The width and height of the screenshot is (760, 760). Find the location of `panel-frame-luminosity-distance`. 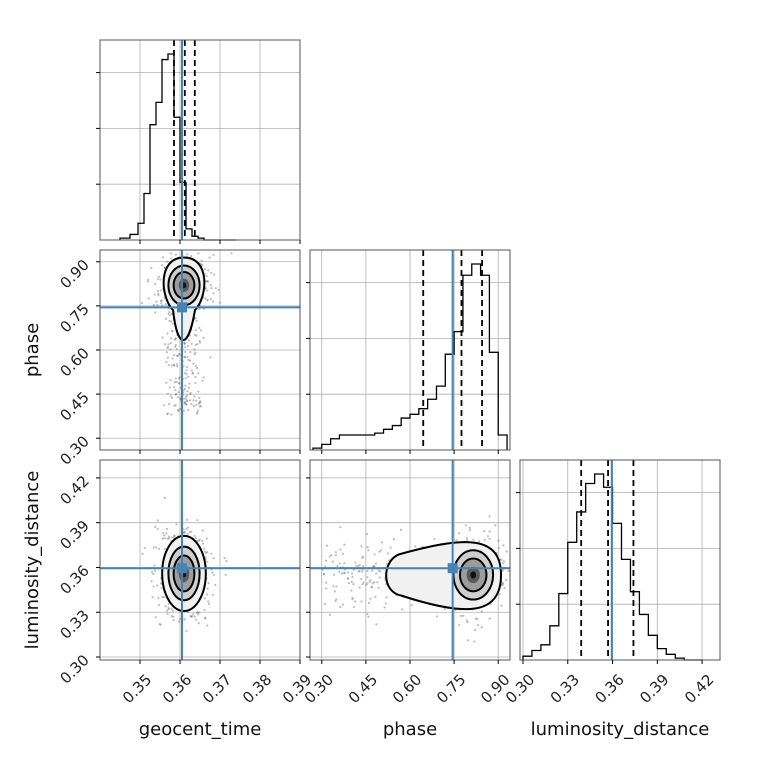

panel-frame-luminosity-distance is located at coordinates (620, 560).